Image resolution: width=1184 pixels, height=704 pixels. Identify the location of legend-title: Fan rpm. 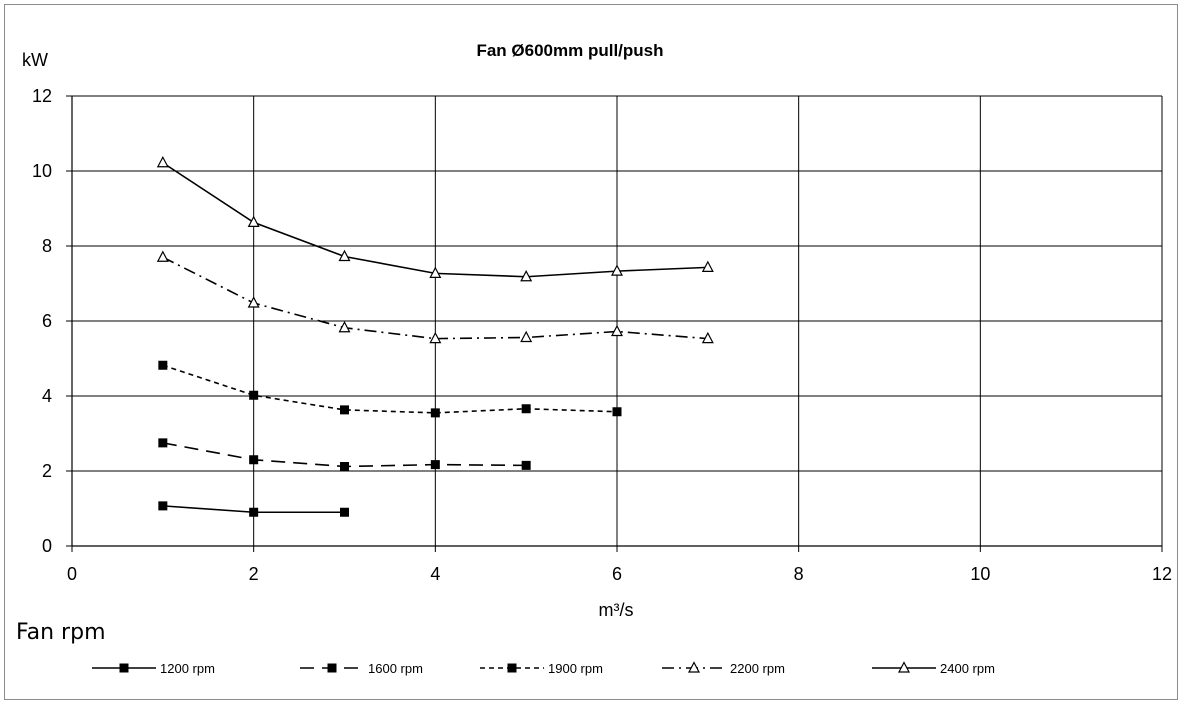
(61, 632).